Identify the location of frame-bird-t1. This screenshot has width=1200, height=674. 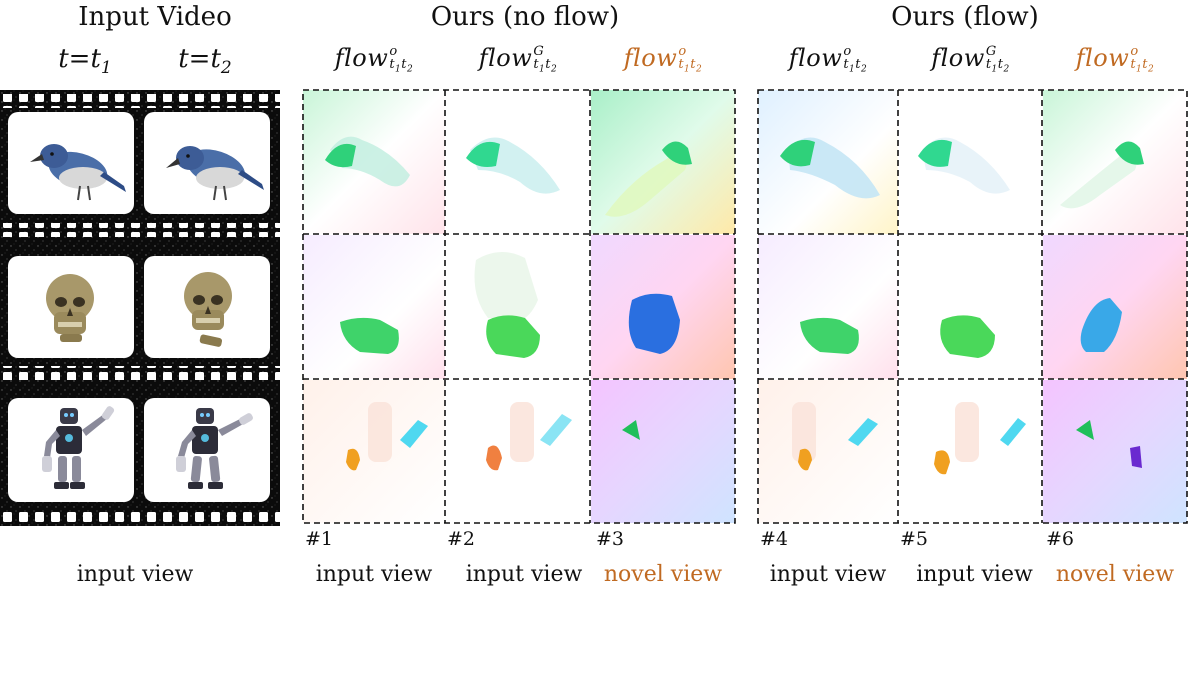
(71, 163).